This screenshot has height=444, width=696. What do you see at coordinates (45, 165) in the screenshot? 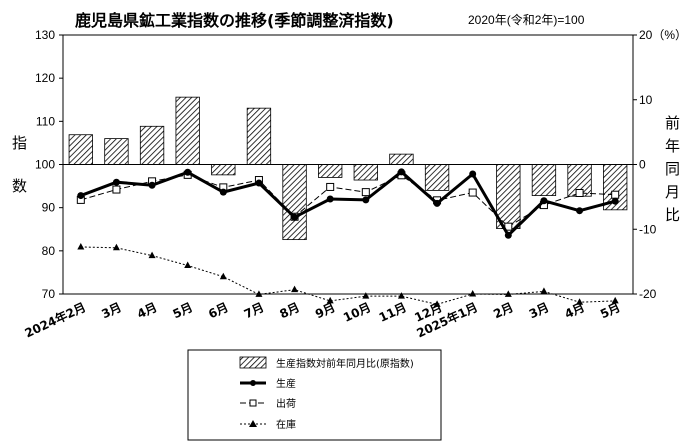
I see `left-tick-label: 100` at bounding box center [45, 165].